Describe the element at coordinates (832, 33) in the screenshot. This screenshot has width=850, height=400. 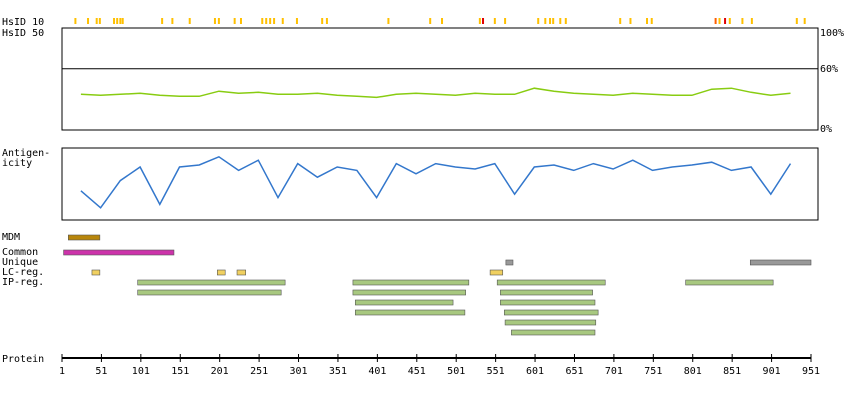
I see `y-tick-label: 100%` at that location.